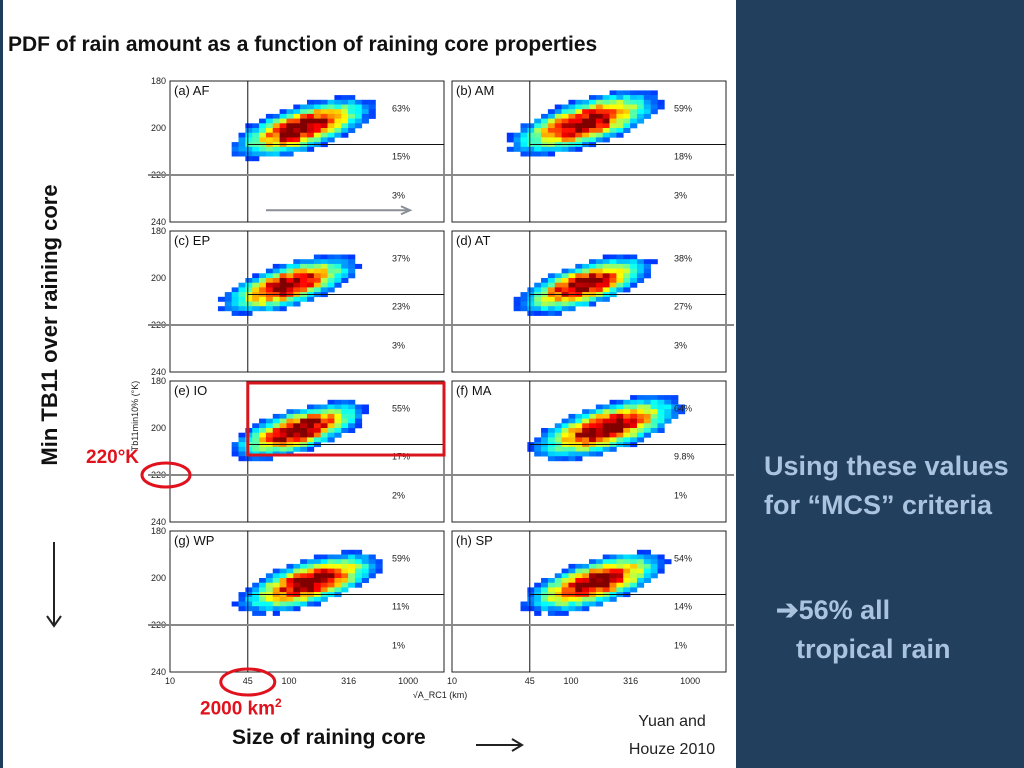  What do you see at coordinates (401, 109) in the screenshot?
I see `pct-upper: 63%` at bounding box center [401, 109].